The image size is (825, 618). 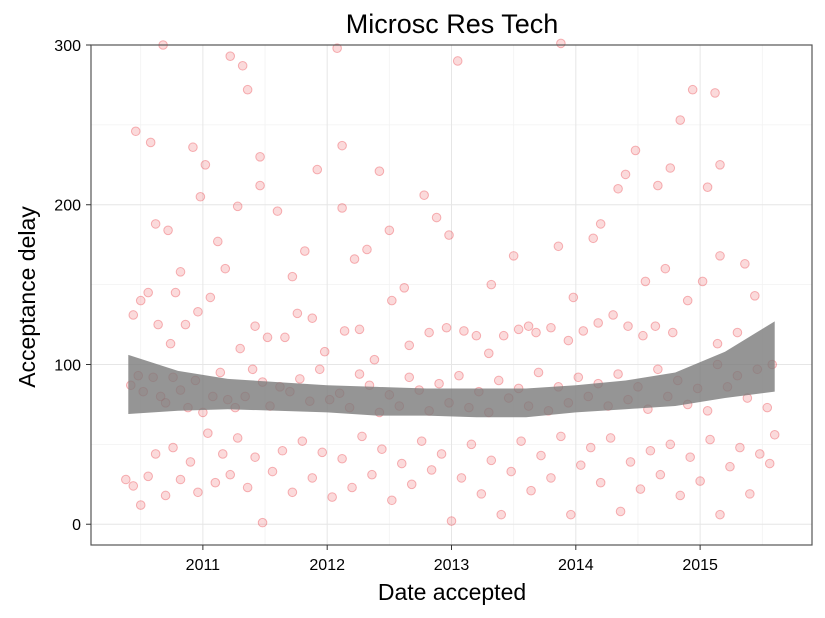 What do you see at coordinates (700, 565) in the screenshot?
I see `x-tick-label: 2015` at bounding box center [700, 565].